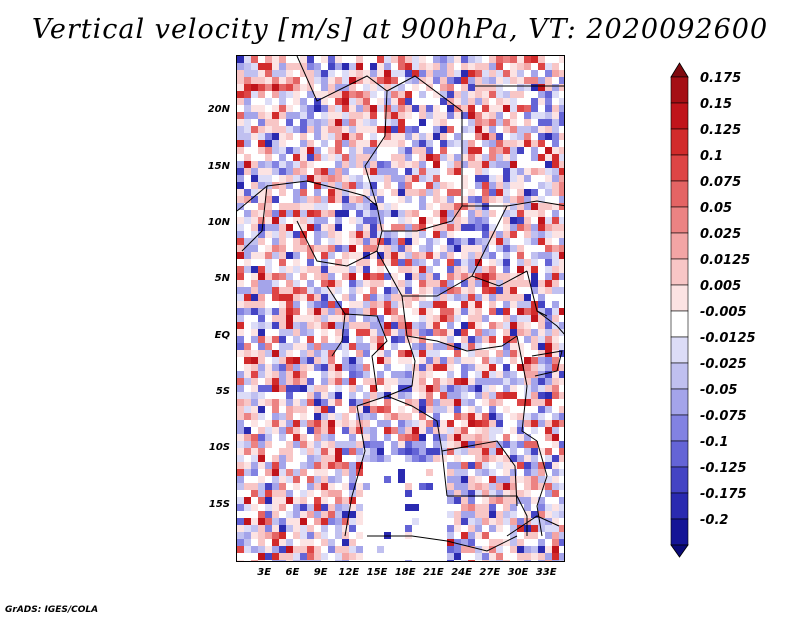  I want to click on colorbar-tick-label: -0.175, so click(723, 494).